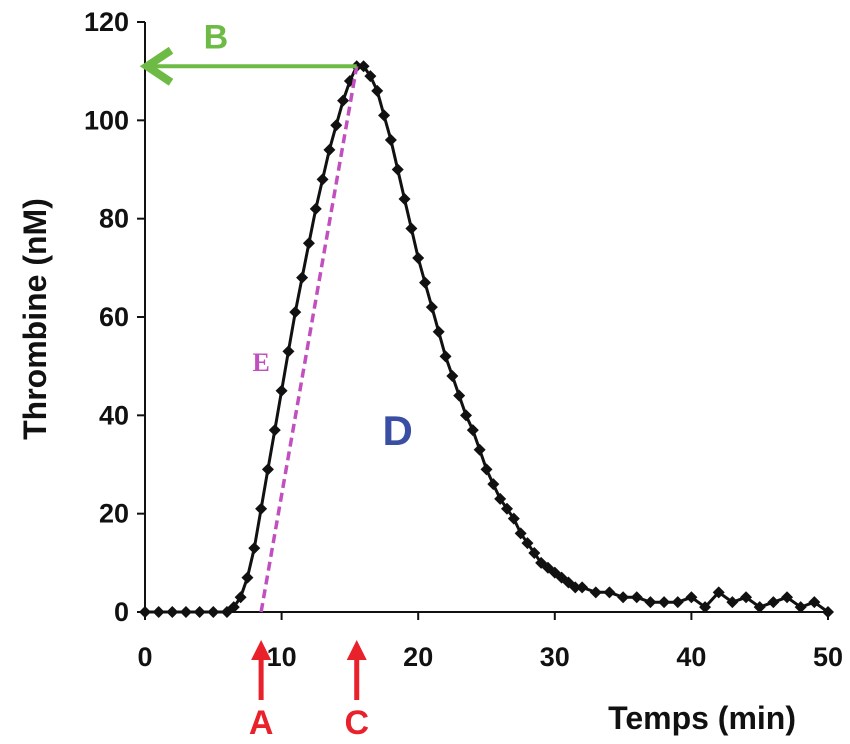  I want to click on arrow-c, so click(357, 670).